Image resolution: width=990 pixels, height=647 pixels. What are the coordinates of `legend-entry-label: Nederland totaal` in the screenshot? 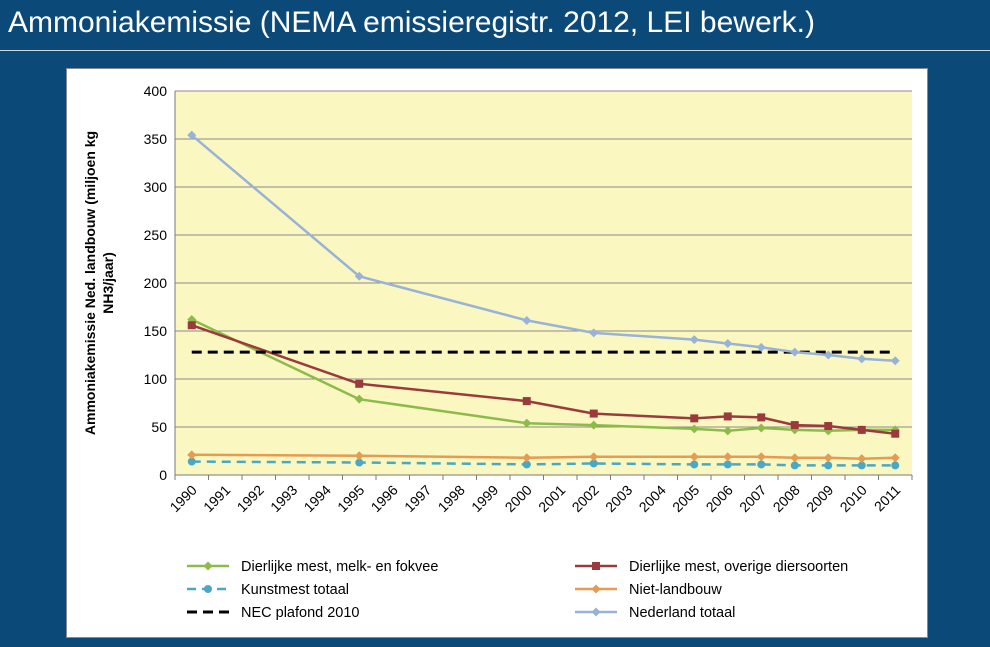 It's located at (682, 613).